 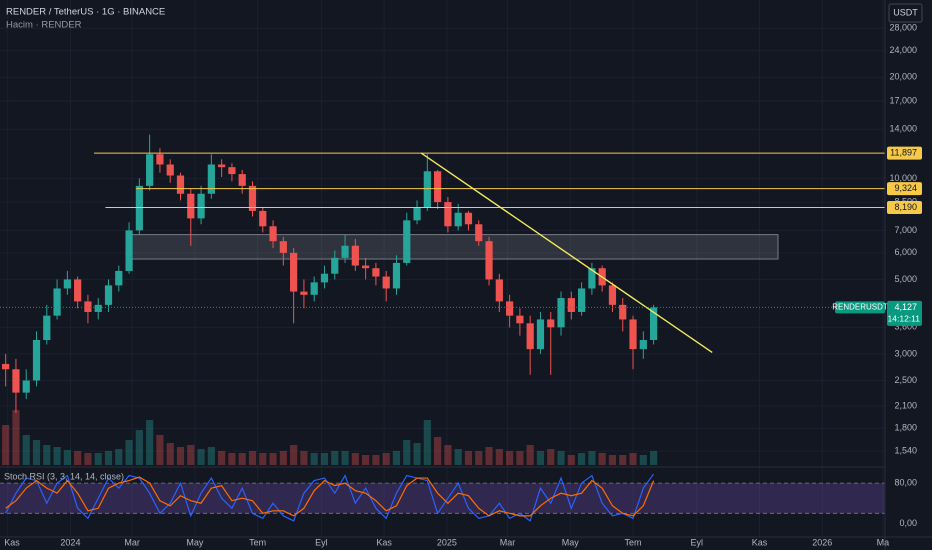 I want to click on x-tick-label: 2026, so click(x=822, y=542).